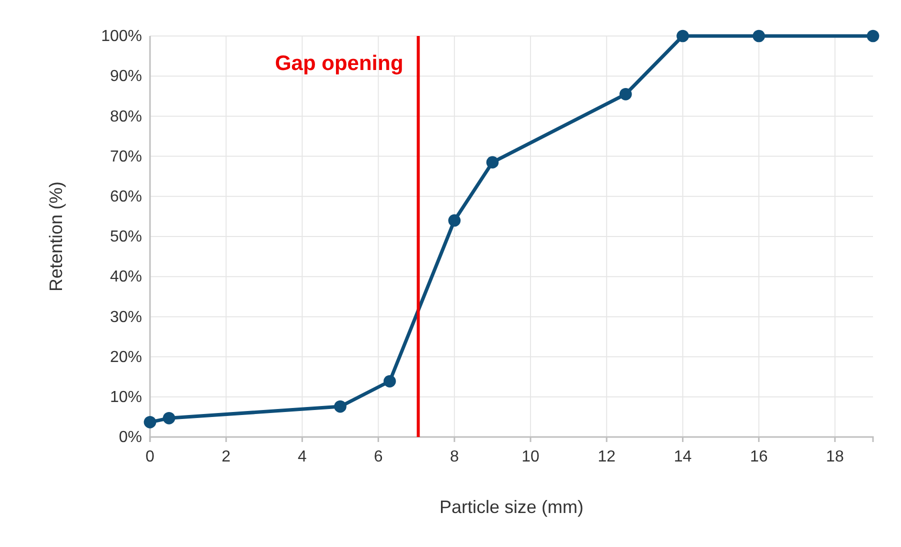 This screenshot has height=547, width=901. I want to click on y-tick-label: 80%, so click(126, 117).